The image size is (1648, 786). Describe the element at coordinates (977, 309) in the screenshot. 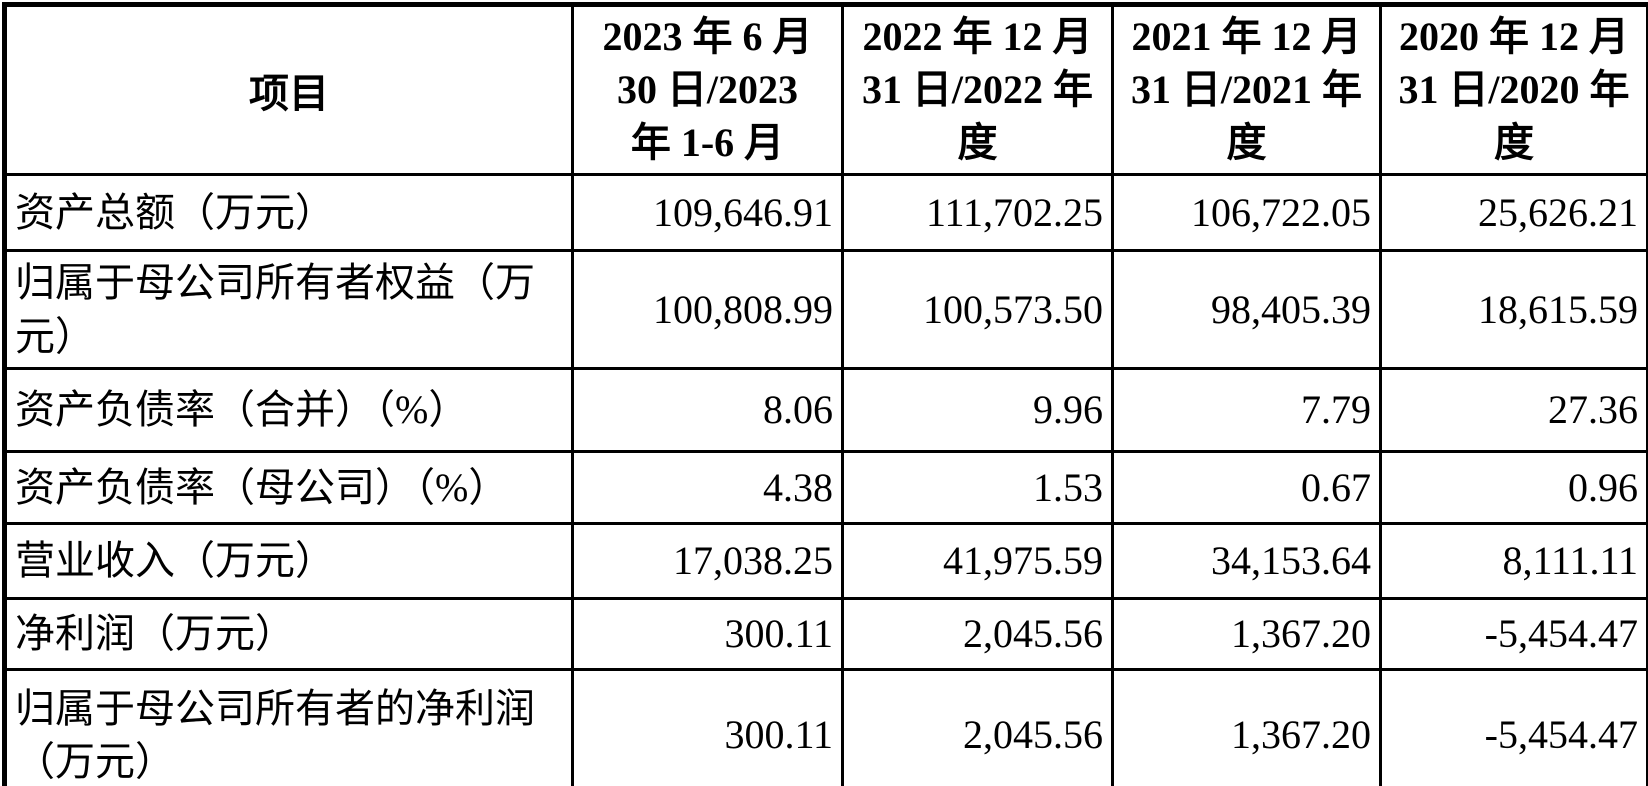

I see `cell-value: 100,573.50` at that location.